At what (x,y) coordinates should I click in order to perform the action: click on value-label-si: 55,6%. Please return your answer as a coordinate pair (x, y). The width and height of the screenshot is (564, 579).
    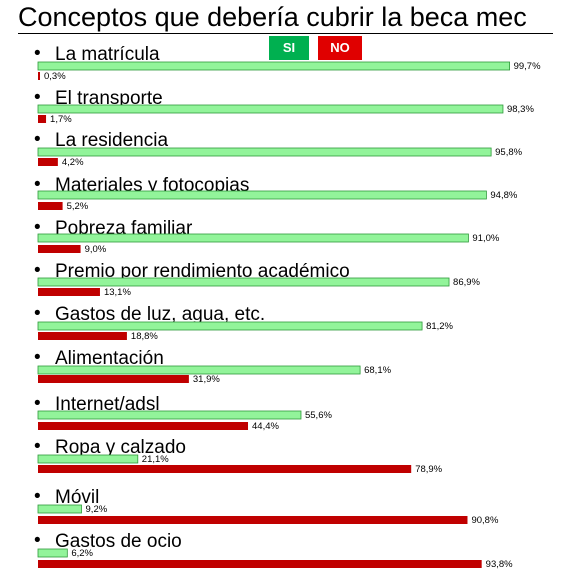
    Looking at the image, I should click on (318, 415).